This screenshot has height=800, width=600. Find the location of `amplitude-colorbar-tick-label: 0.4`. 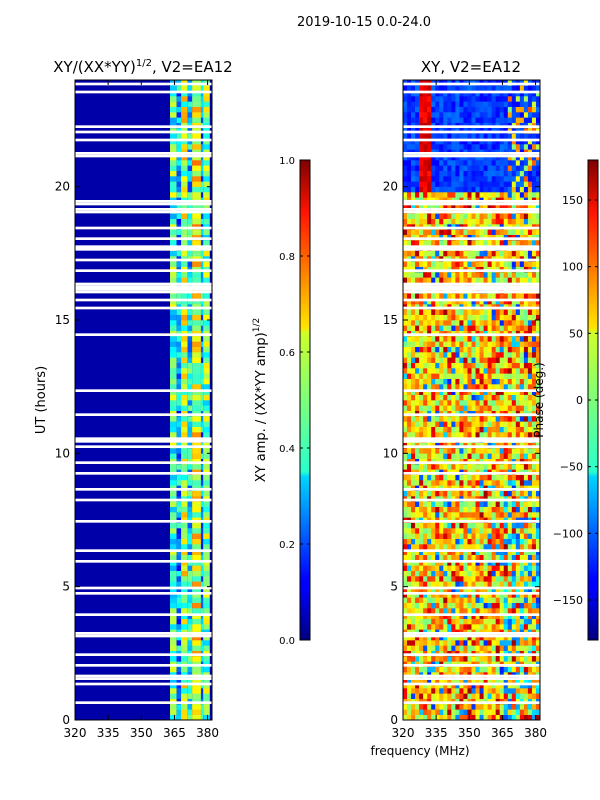

amplitude-colorbar-tick-label: 0.4 is located at coordinates (287, 449).